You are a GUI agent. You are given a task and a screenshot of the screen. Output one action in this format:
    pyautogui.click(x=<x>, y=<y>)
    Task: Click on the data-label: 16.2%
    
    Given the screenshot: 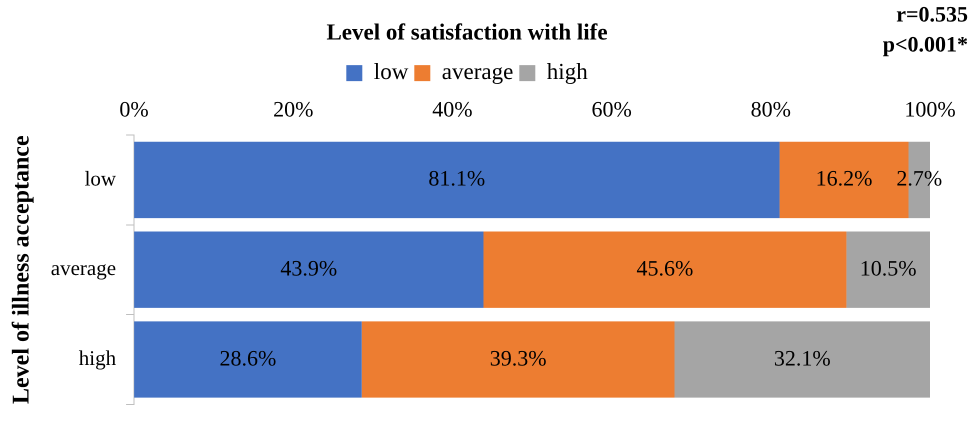 What is the action you would take?
    pyautogui.click(x=844, y=178)
    